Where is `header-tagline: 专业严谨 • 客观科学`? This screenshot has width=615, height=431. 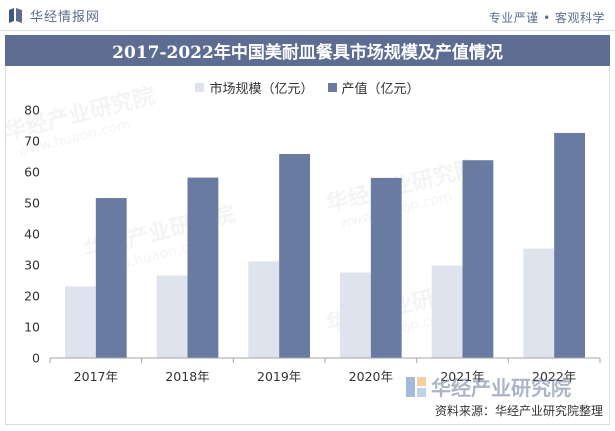
header-tagline: 专业严谨 • 客观科学 is located at coordinates (546, 18).